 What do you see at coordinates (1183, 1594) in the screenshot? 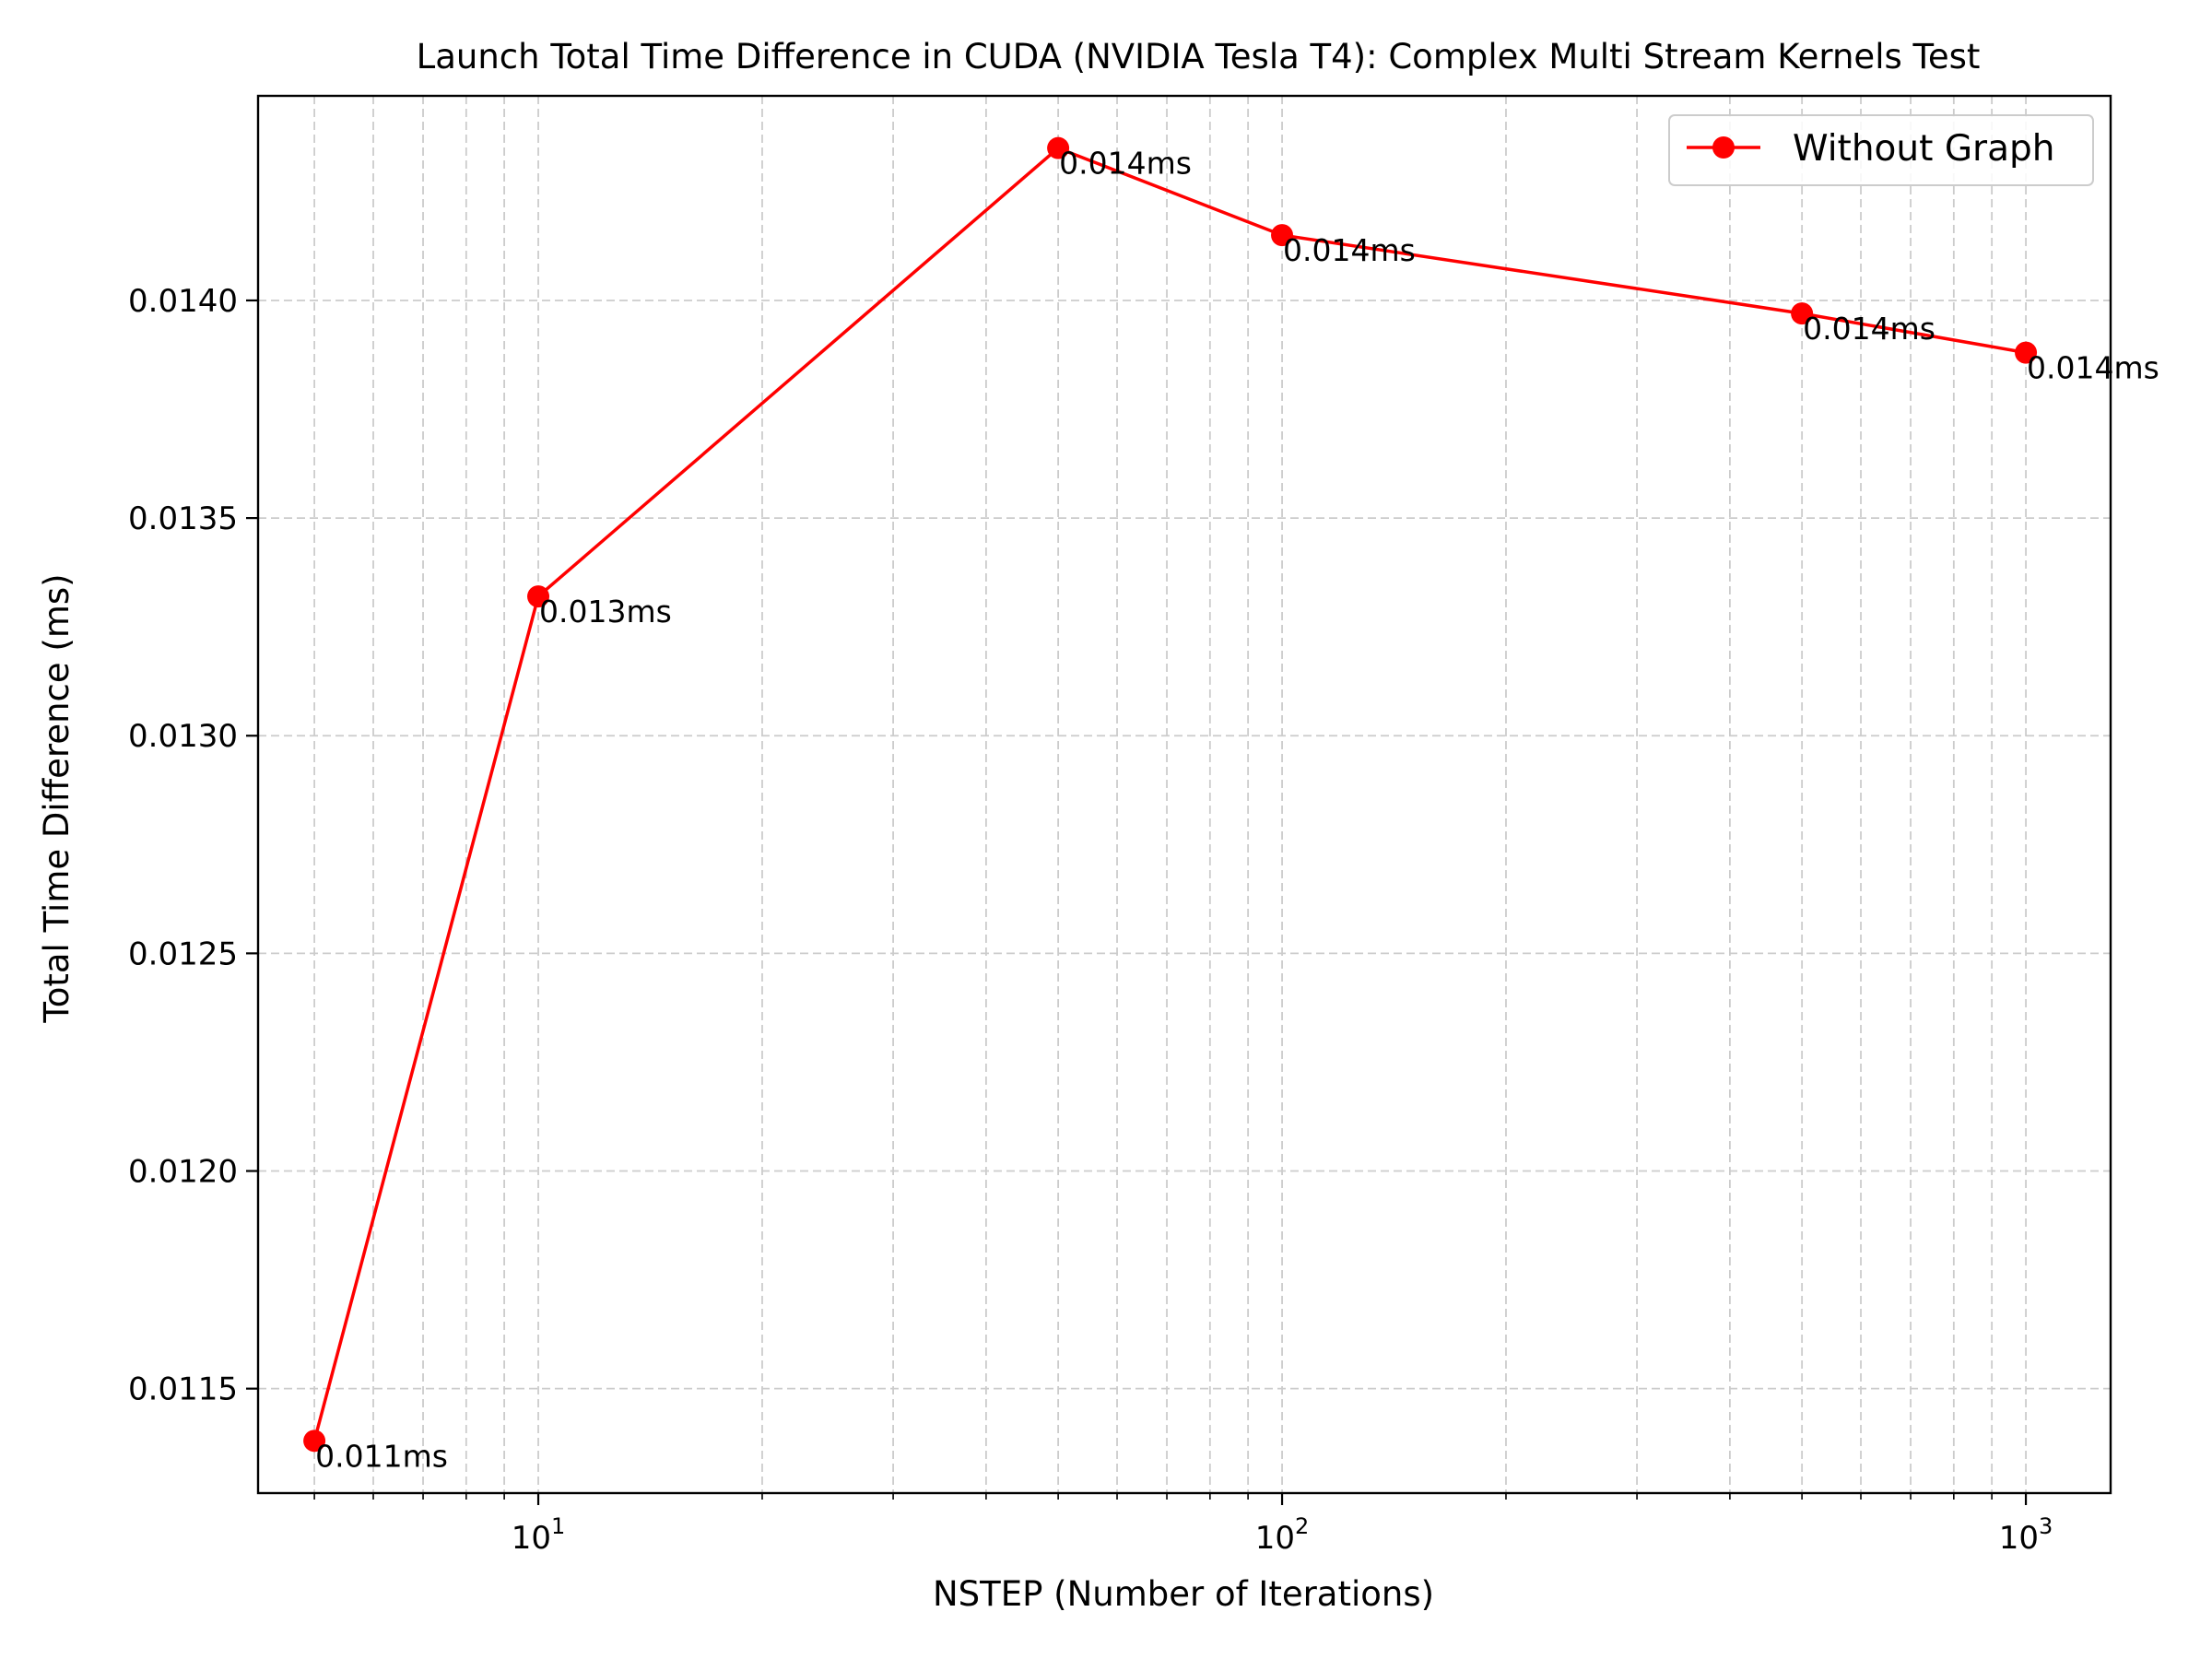
I see `x-axis-title: NSTEP (Number of Iterations)` at bounding box center [1183, 1594].